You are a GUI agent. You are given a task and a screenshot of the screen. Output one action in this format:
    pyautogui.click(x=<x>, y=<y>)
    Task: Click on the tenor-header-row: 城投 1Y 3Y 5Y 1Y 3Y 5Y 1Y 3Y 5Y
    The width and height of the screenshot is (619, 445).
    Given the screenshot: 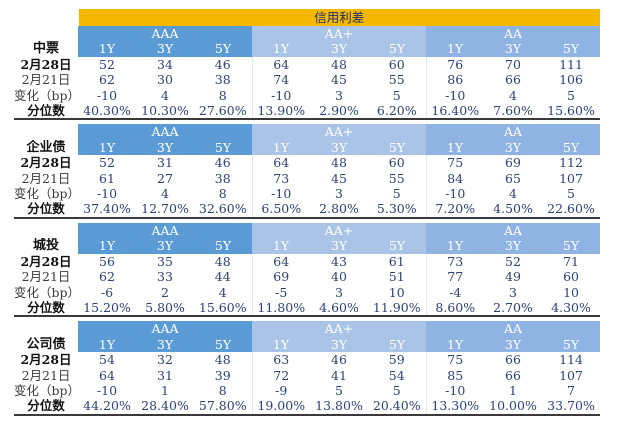 What is the action you would take?
    pyautogui.click(x=307, y=246)
    